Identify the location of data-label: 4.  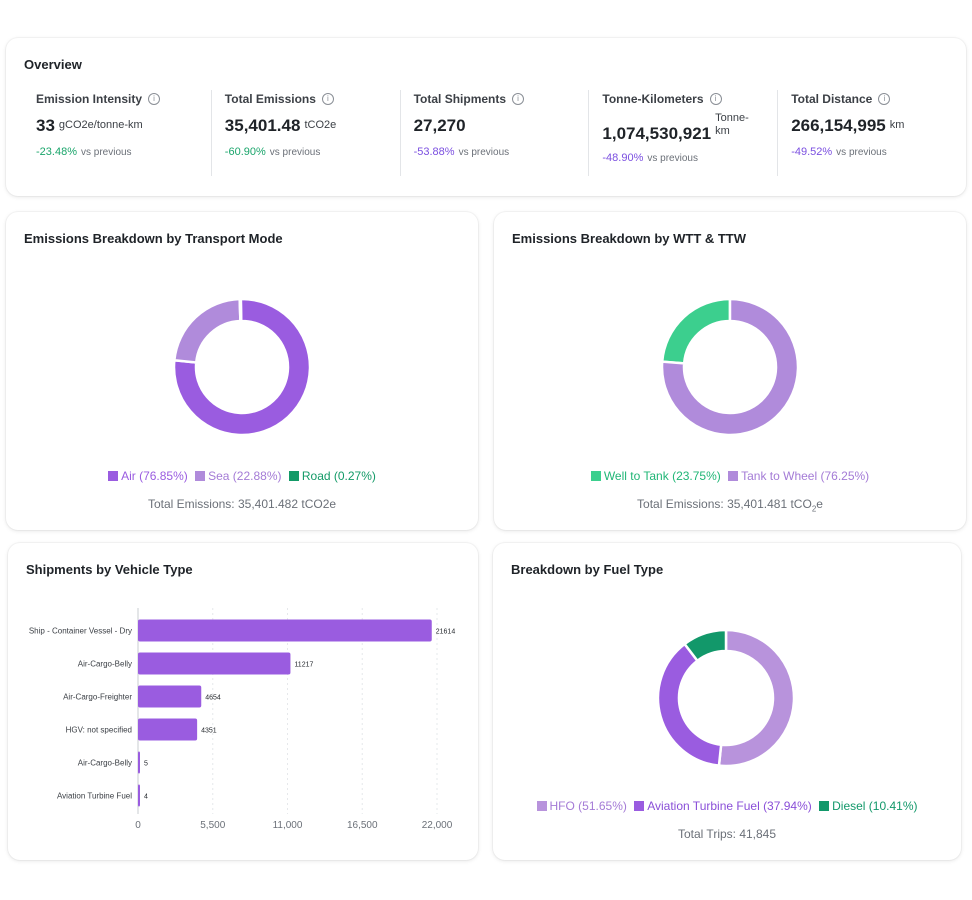
(146, 797).